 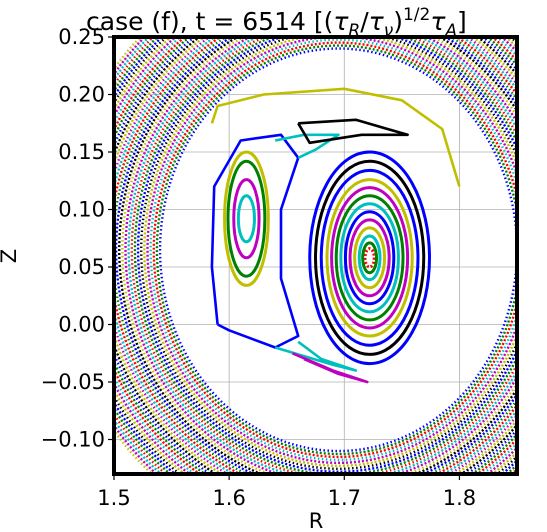 What do you see at coordinates (81, 152) in the screenshot?
I see `y-tick-label: 0.15` at bounding box center [81, 152].